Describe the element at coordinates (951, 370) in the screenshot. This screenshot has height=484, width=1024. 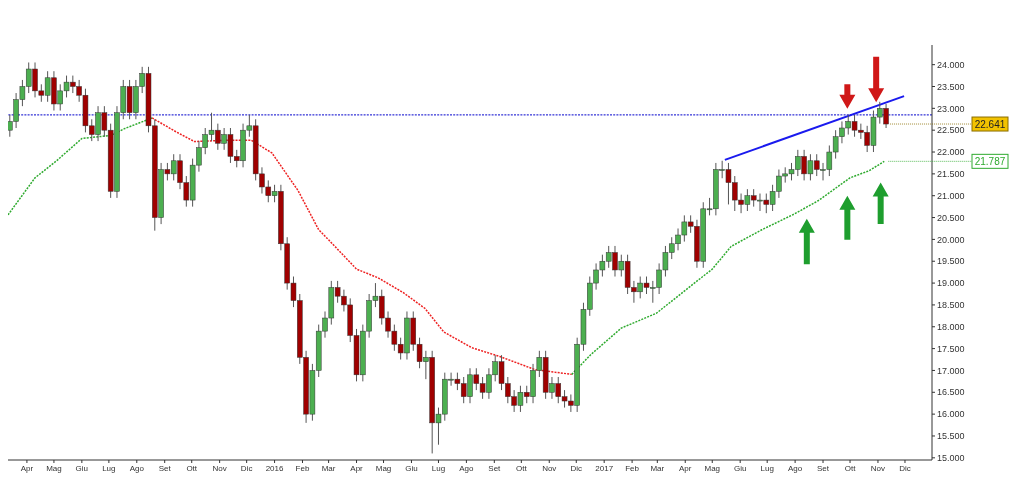
I see `y-tick-label: 17.000` at that location.